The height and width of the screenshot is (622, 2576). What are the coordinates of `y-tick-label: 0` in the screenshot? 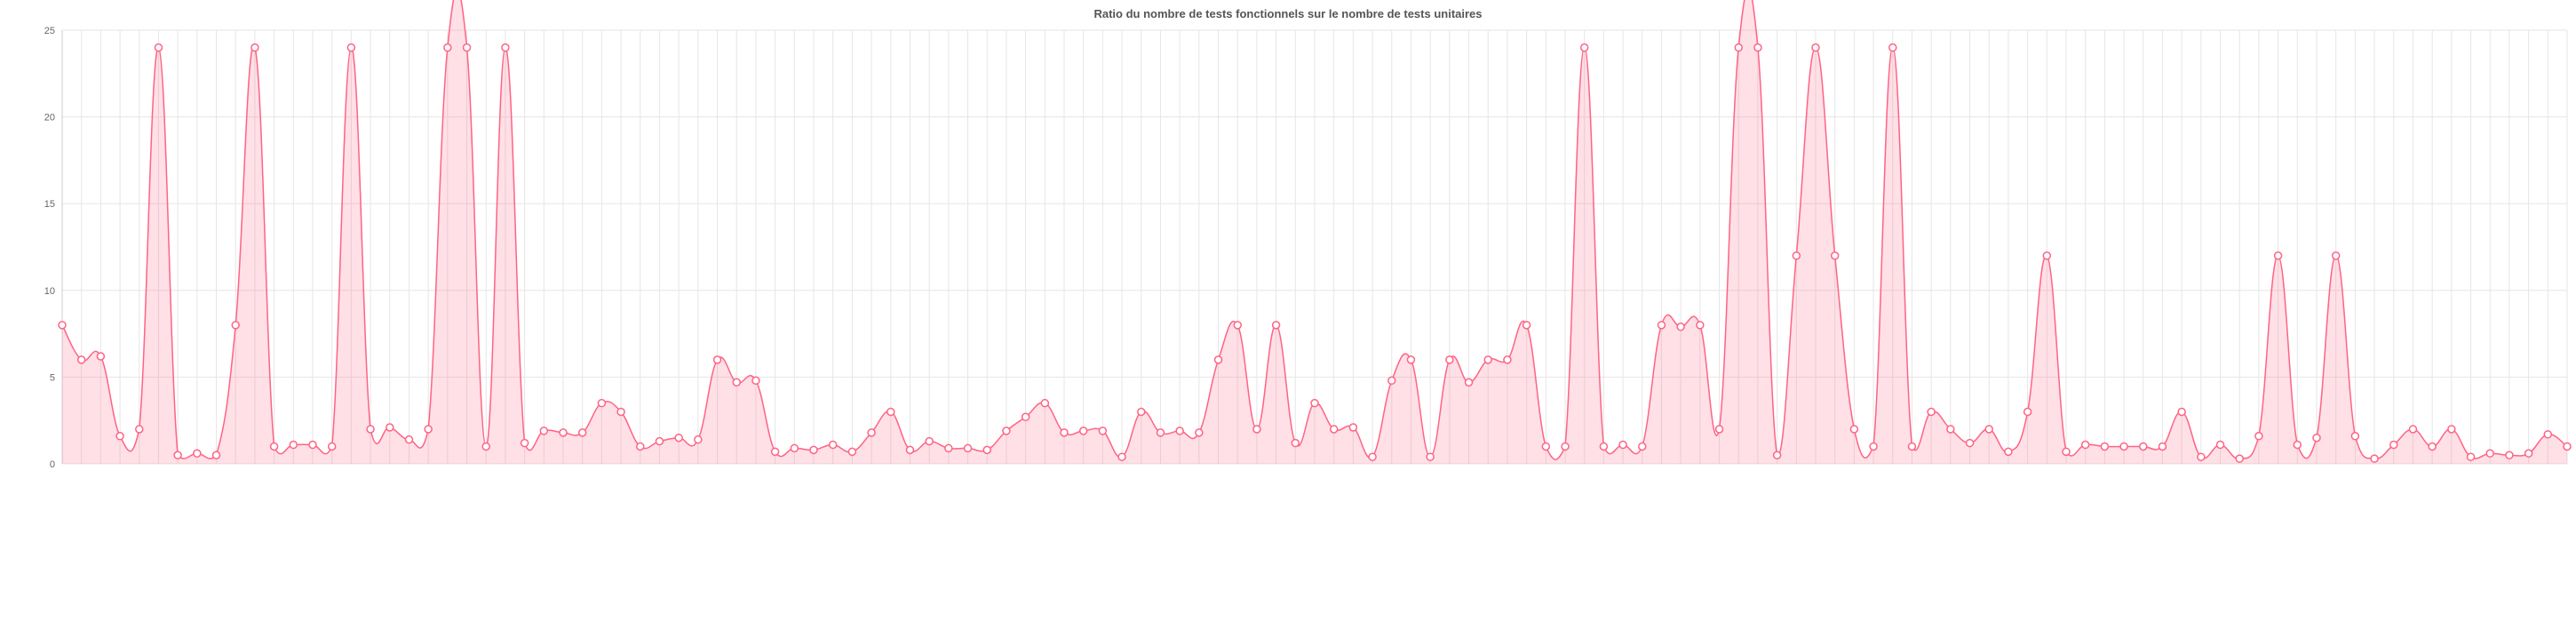 It's located at (52, 465).